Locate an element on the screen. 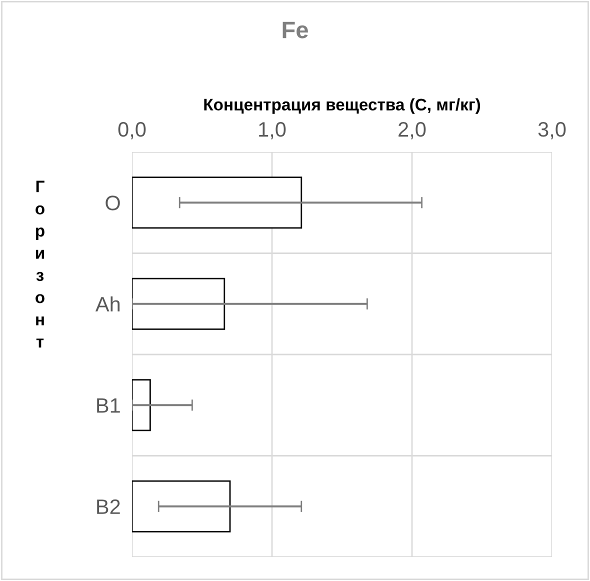 Image resolution: width=590 pixels, height=581 pixels. y-tick-label: O is located at coordinates (113, 203).